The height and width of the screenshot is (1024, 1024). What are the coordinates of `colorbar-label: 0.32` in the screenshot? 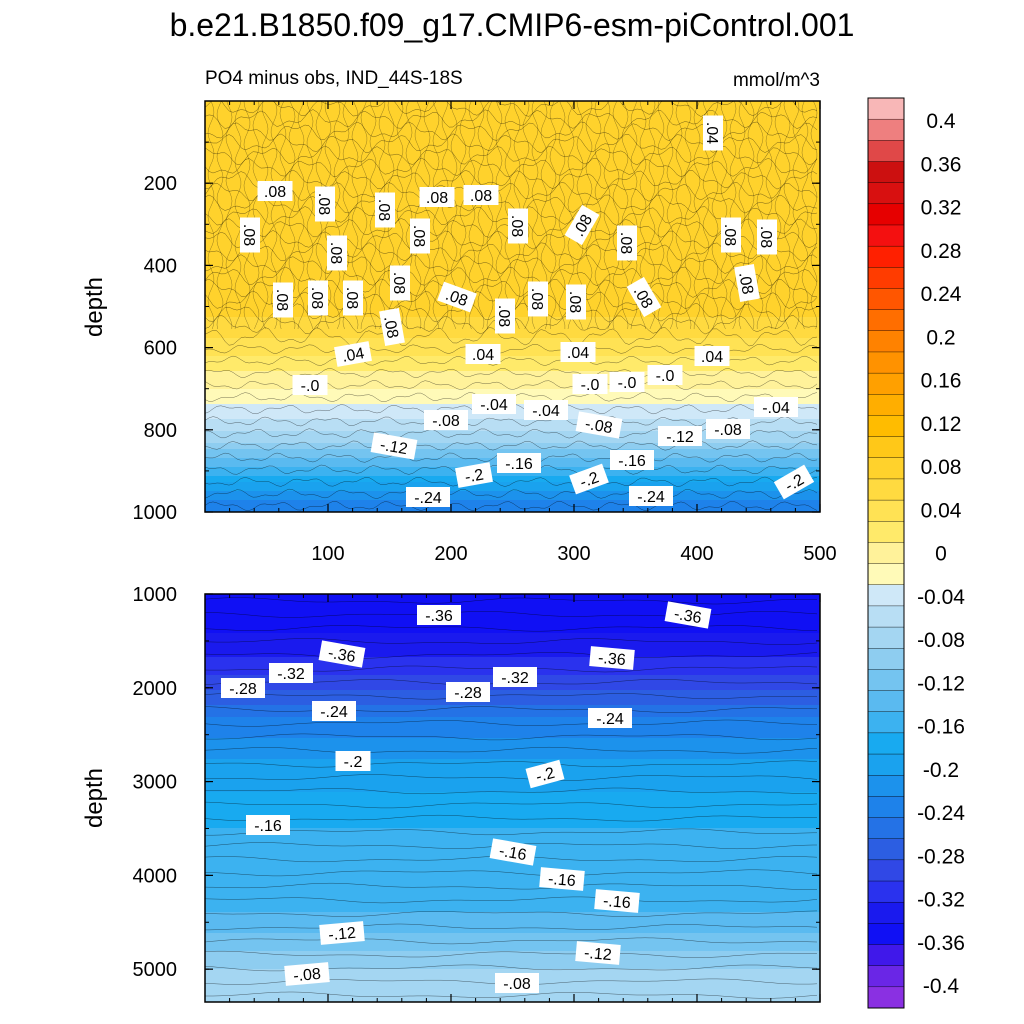 It's located at (941, 208).